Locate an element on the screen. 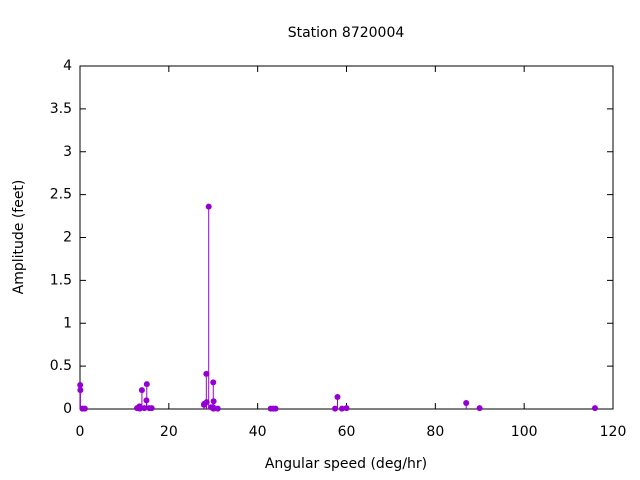 The width and height of the screenshot is (640, 480). x-tick-label: 20 is located at coordinates (169, 432).